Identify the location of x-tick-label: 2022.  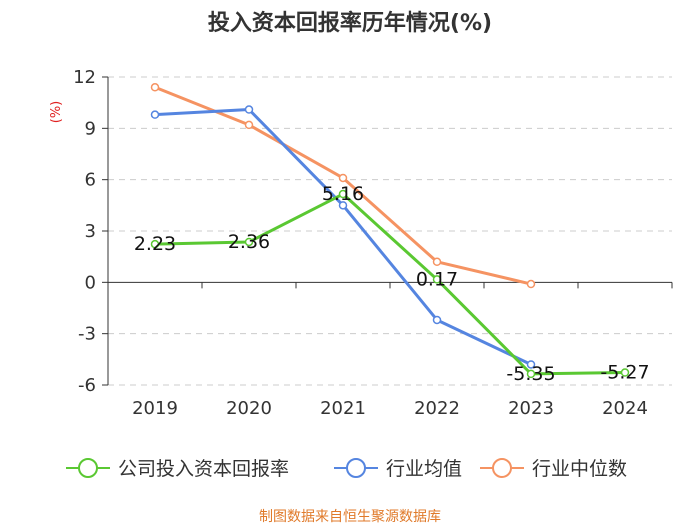
(437, 408).